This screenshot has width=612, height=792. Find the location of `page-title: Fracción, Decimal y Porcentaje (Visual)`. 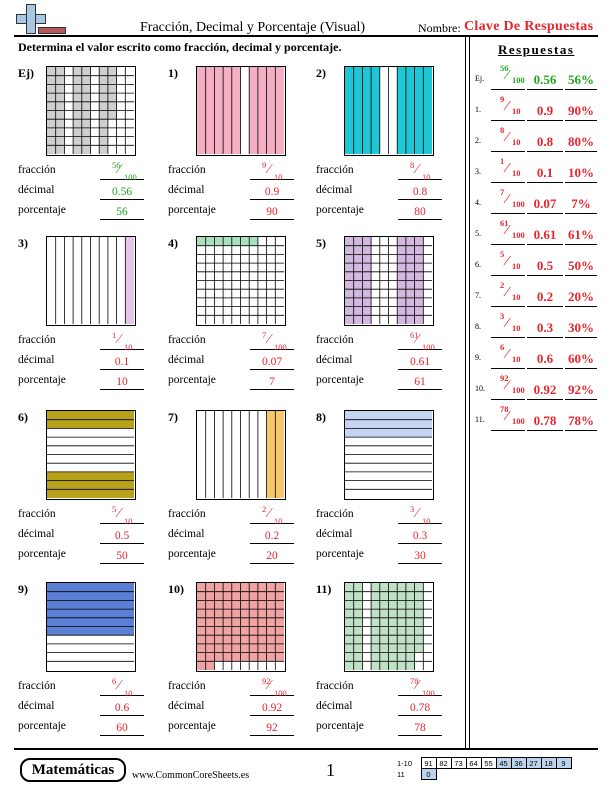

page-title: Fracción, Decimal y Porcentaje (Visual) is located at coordinates (253, 27).